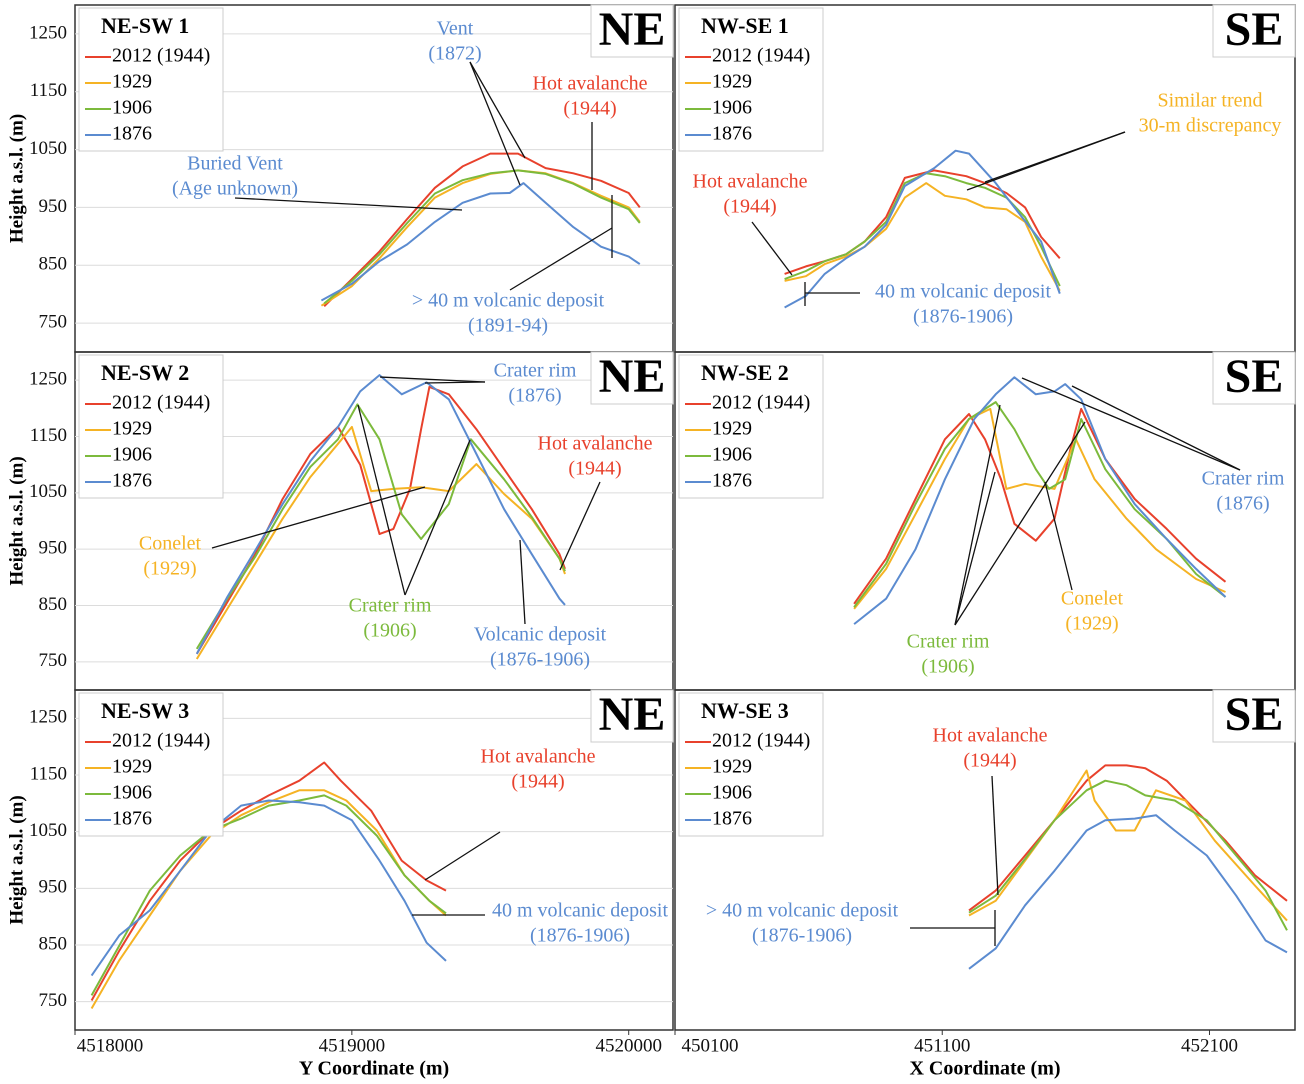  Describe the element at coordinates (352, 1045) in the screenshot. I see `x-tick-label: 4519000` at that location.